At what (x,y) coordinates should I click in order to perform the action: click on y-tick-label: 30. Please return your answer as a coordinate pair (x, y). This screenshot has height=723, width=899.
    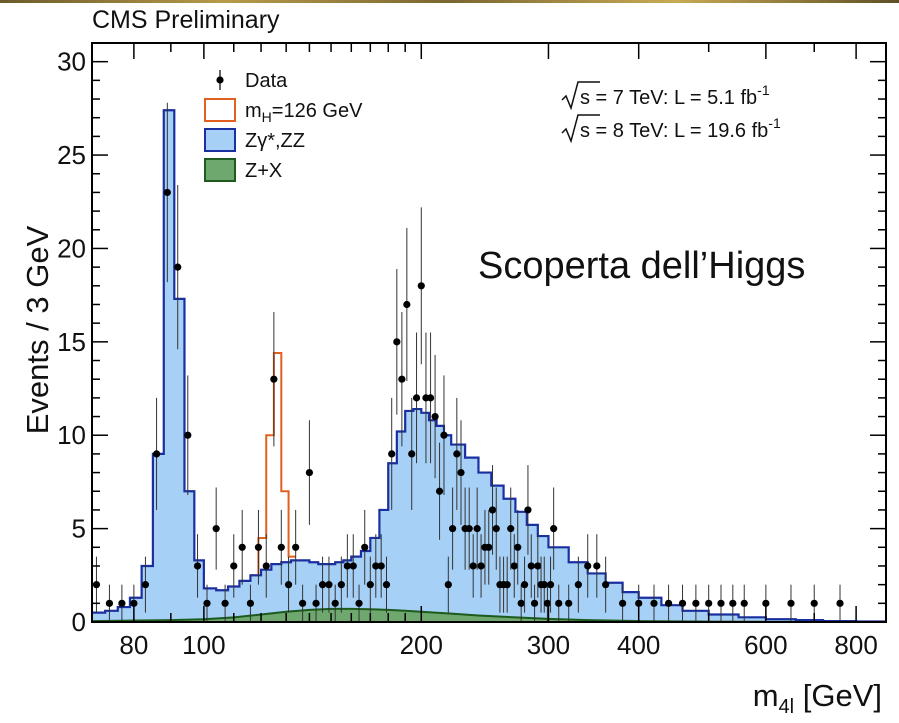
    Looking at the image, I should click on (71, 62).